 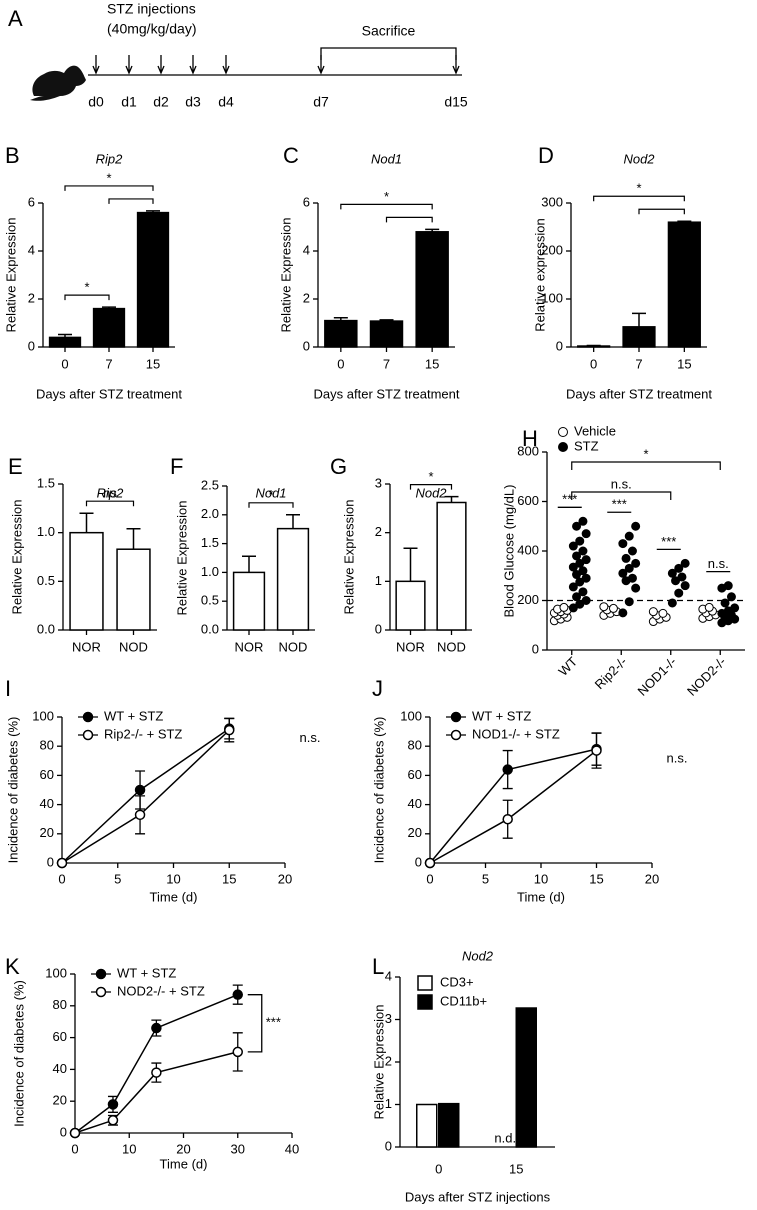 What do you see at coordinates (546, 155) in the screenshot?
I see `panel-label: D` at bounding box center [546, 155].